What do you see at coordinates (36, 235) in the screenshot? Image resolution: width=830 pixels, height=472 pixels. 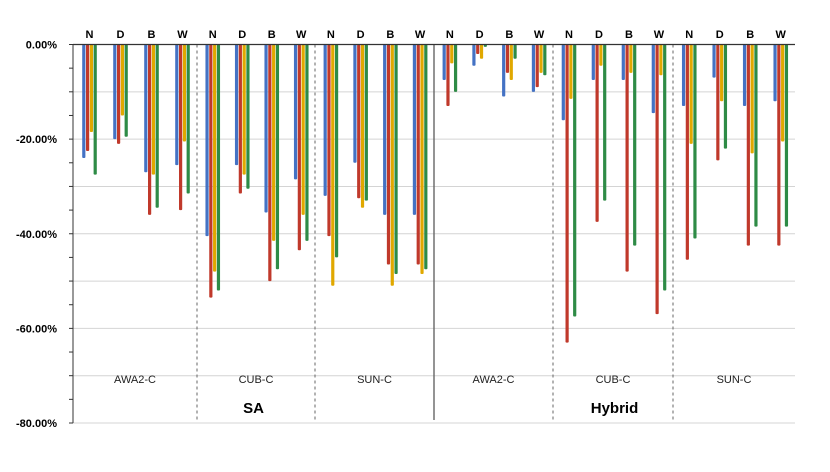 I see `y-tick-label: -40.00%` at bounding box center [36, 235].